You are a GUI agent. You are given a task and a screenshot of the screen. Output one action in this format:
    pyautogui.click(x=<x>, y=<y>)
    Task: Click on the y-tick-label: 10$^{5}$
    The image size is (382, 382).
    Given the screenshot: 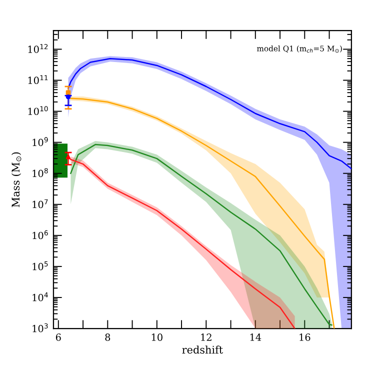 What is the action you would take?
    pyautogui.click(x=40, y=265)
    